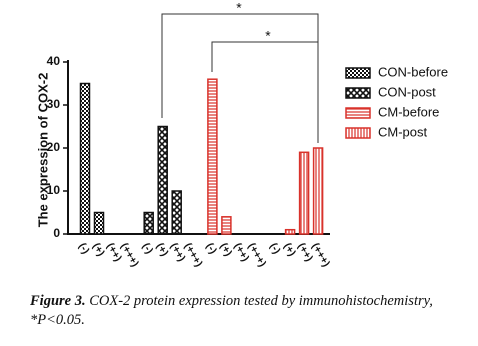  What do you see at coordinates (54, 104) in the screenshot?
I see `y-tick-label: 30` at bounding box center [54, 104].